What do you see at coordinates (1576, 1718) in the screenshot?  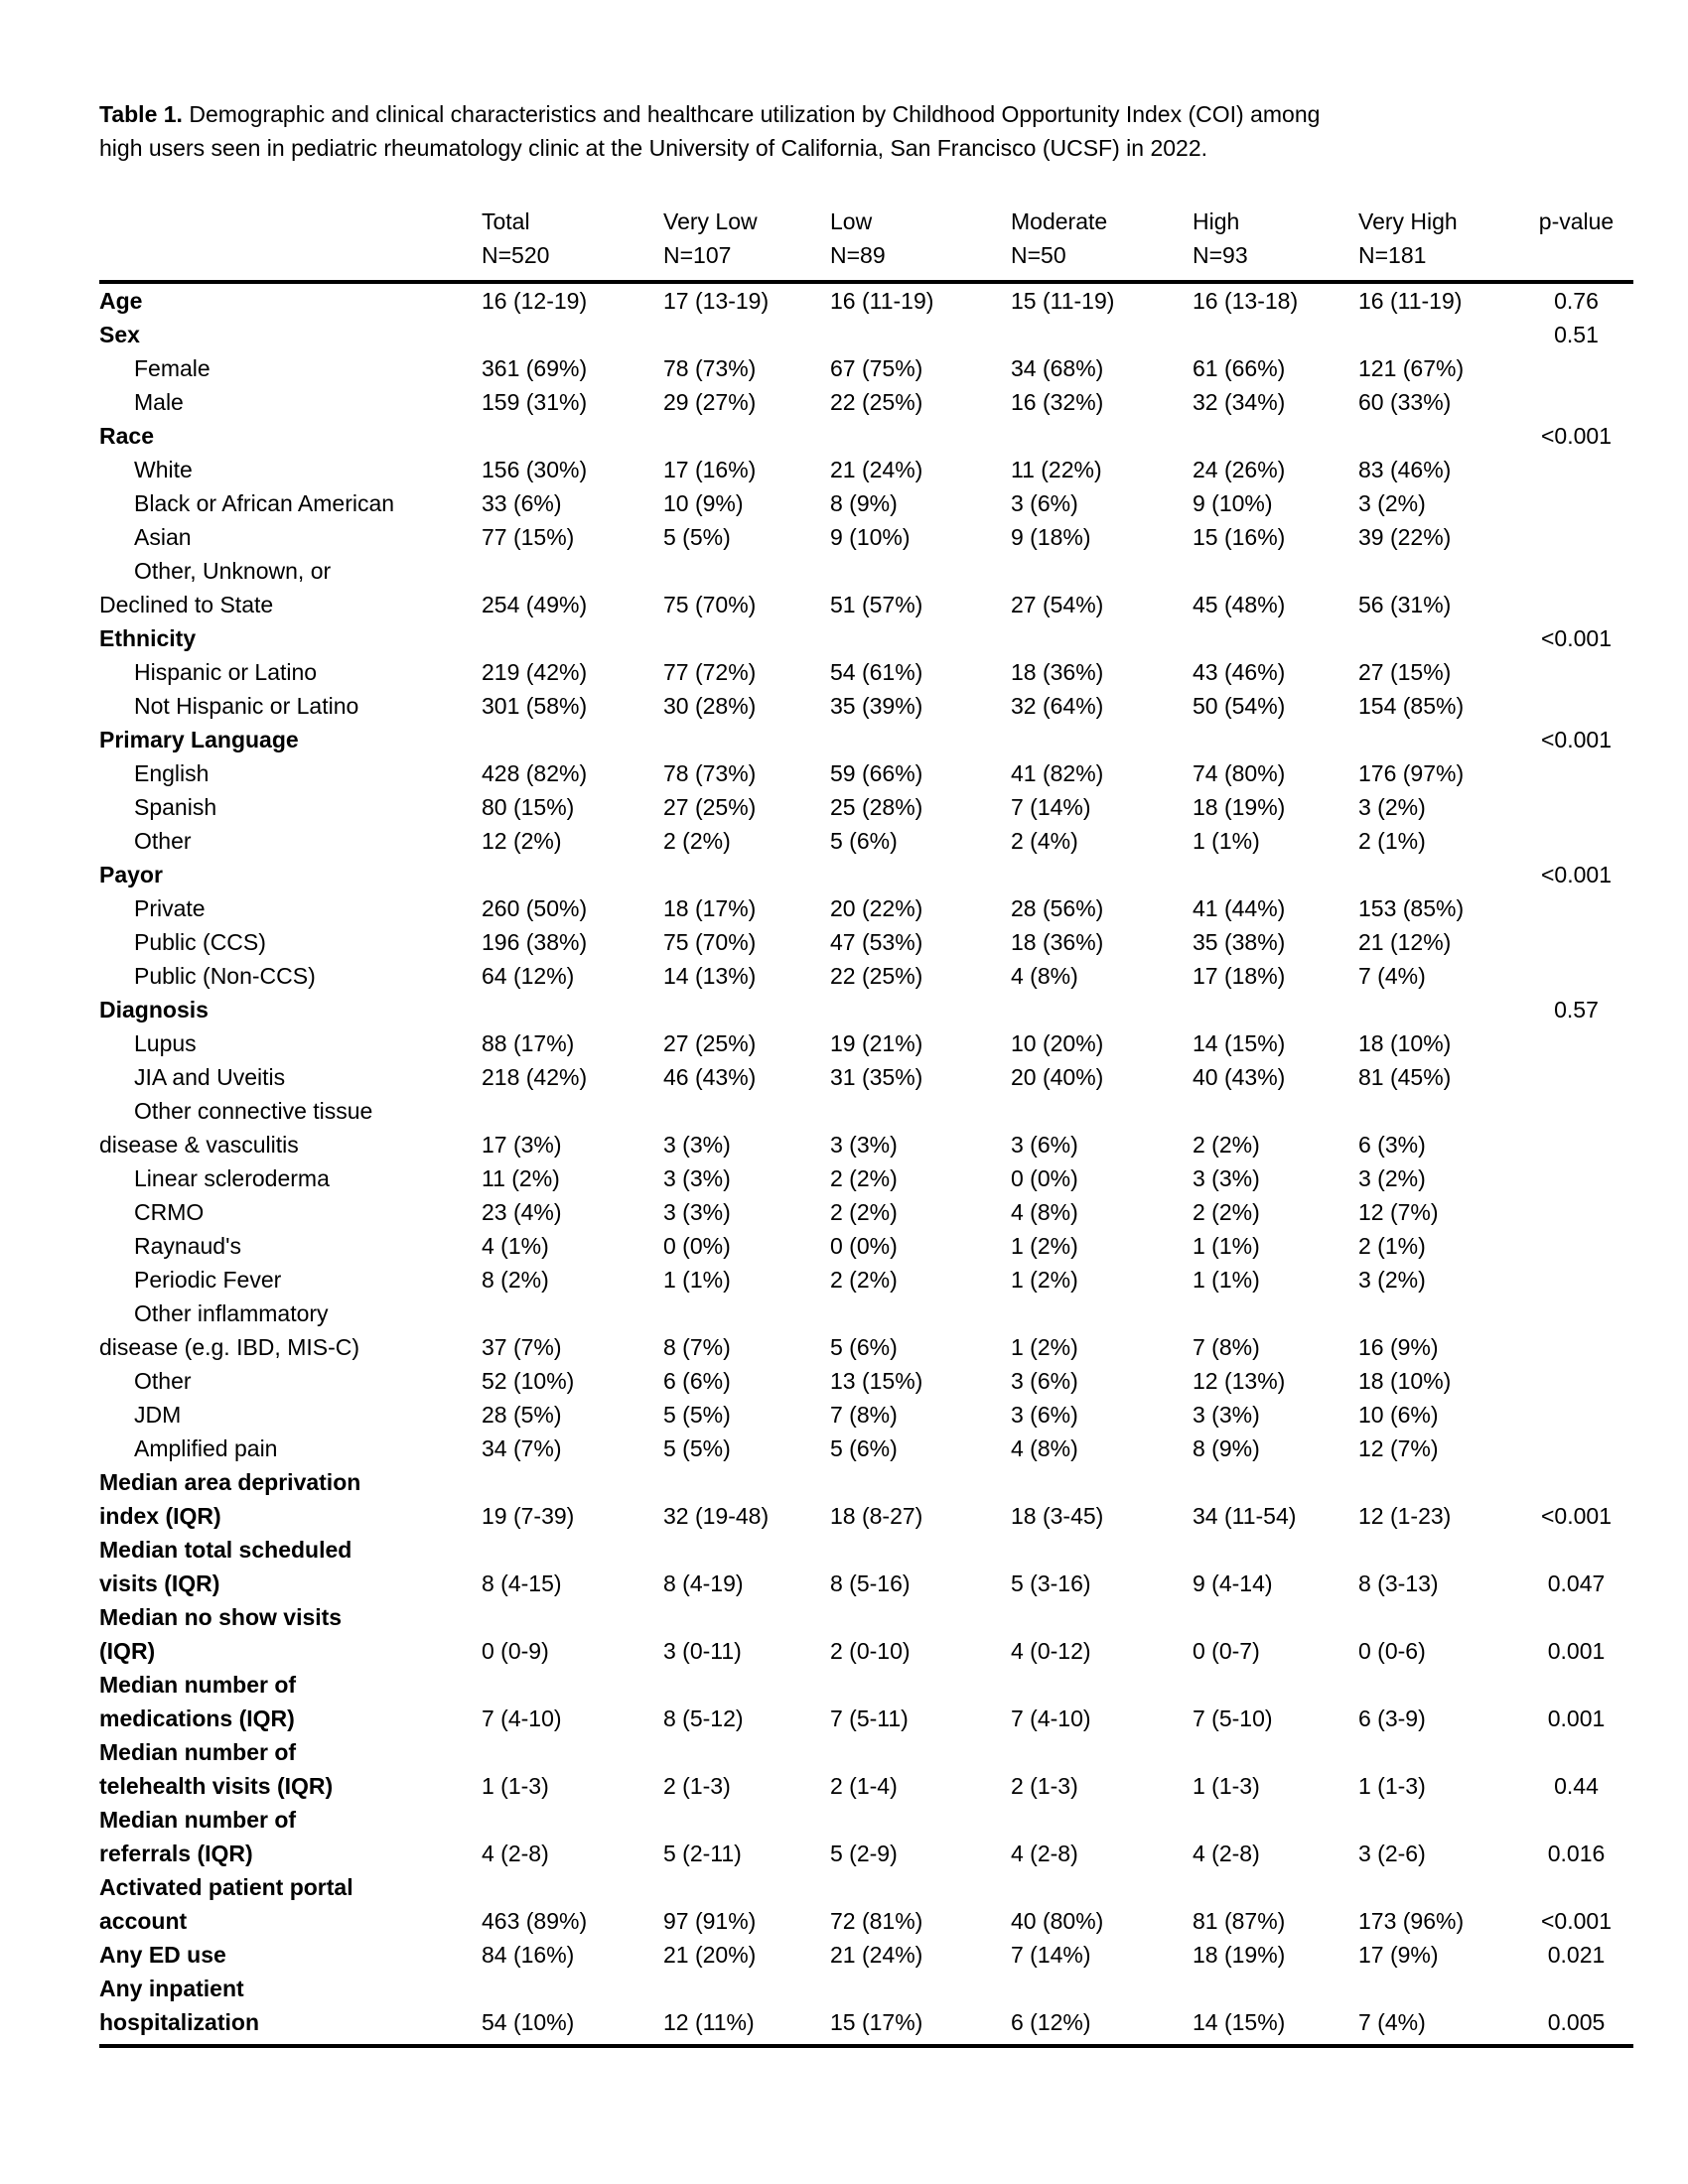 I see `cell-pvalue: 0.001` at bounding box center [1576, 1718].